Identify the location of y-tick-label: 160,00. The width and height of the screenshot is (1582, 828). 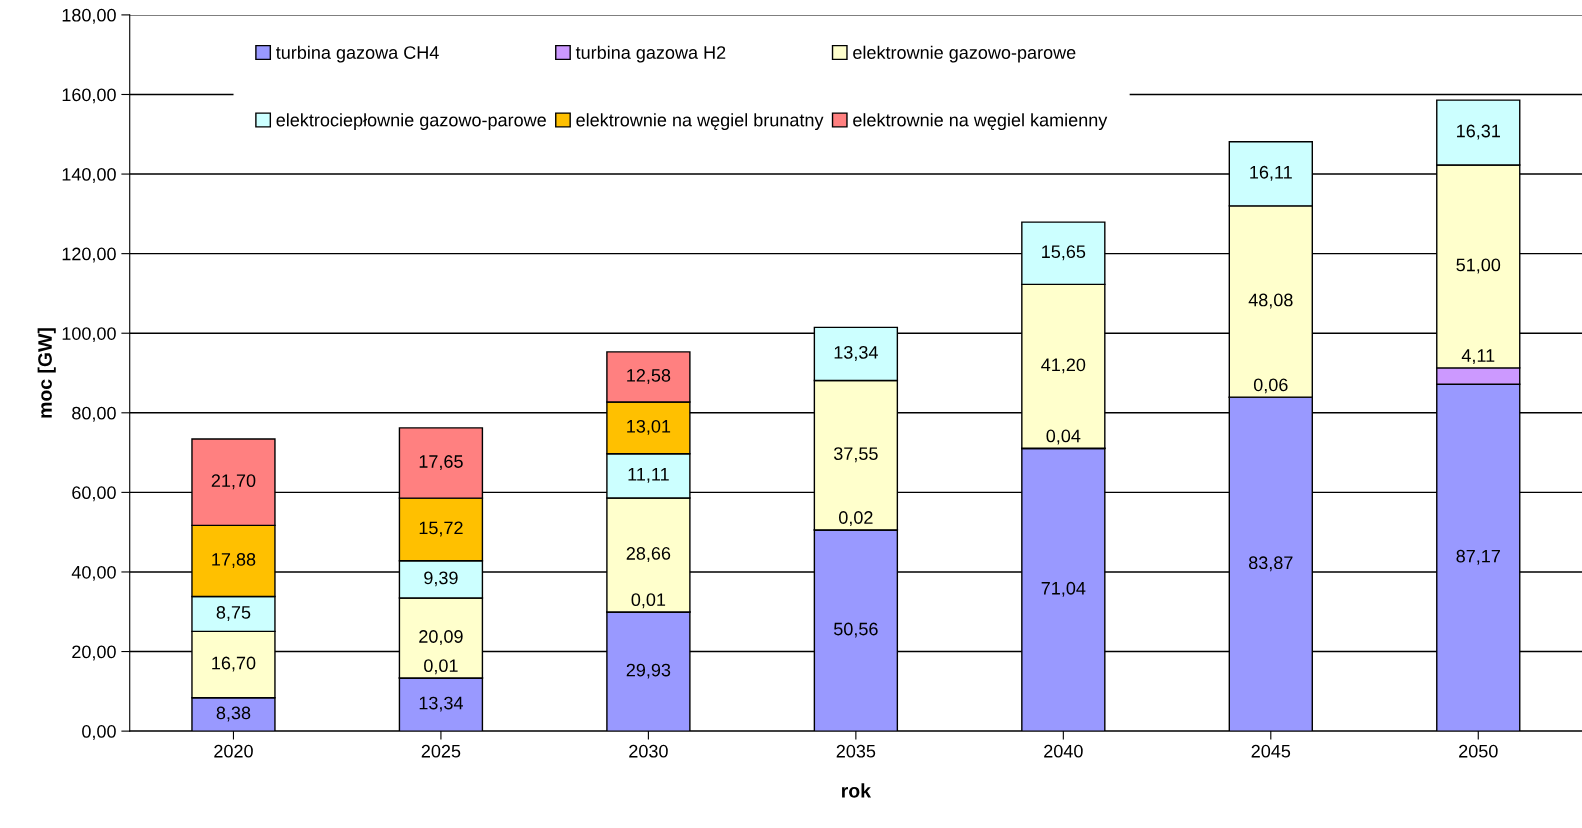
(89, 96).